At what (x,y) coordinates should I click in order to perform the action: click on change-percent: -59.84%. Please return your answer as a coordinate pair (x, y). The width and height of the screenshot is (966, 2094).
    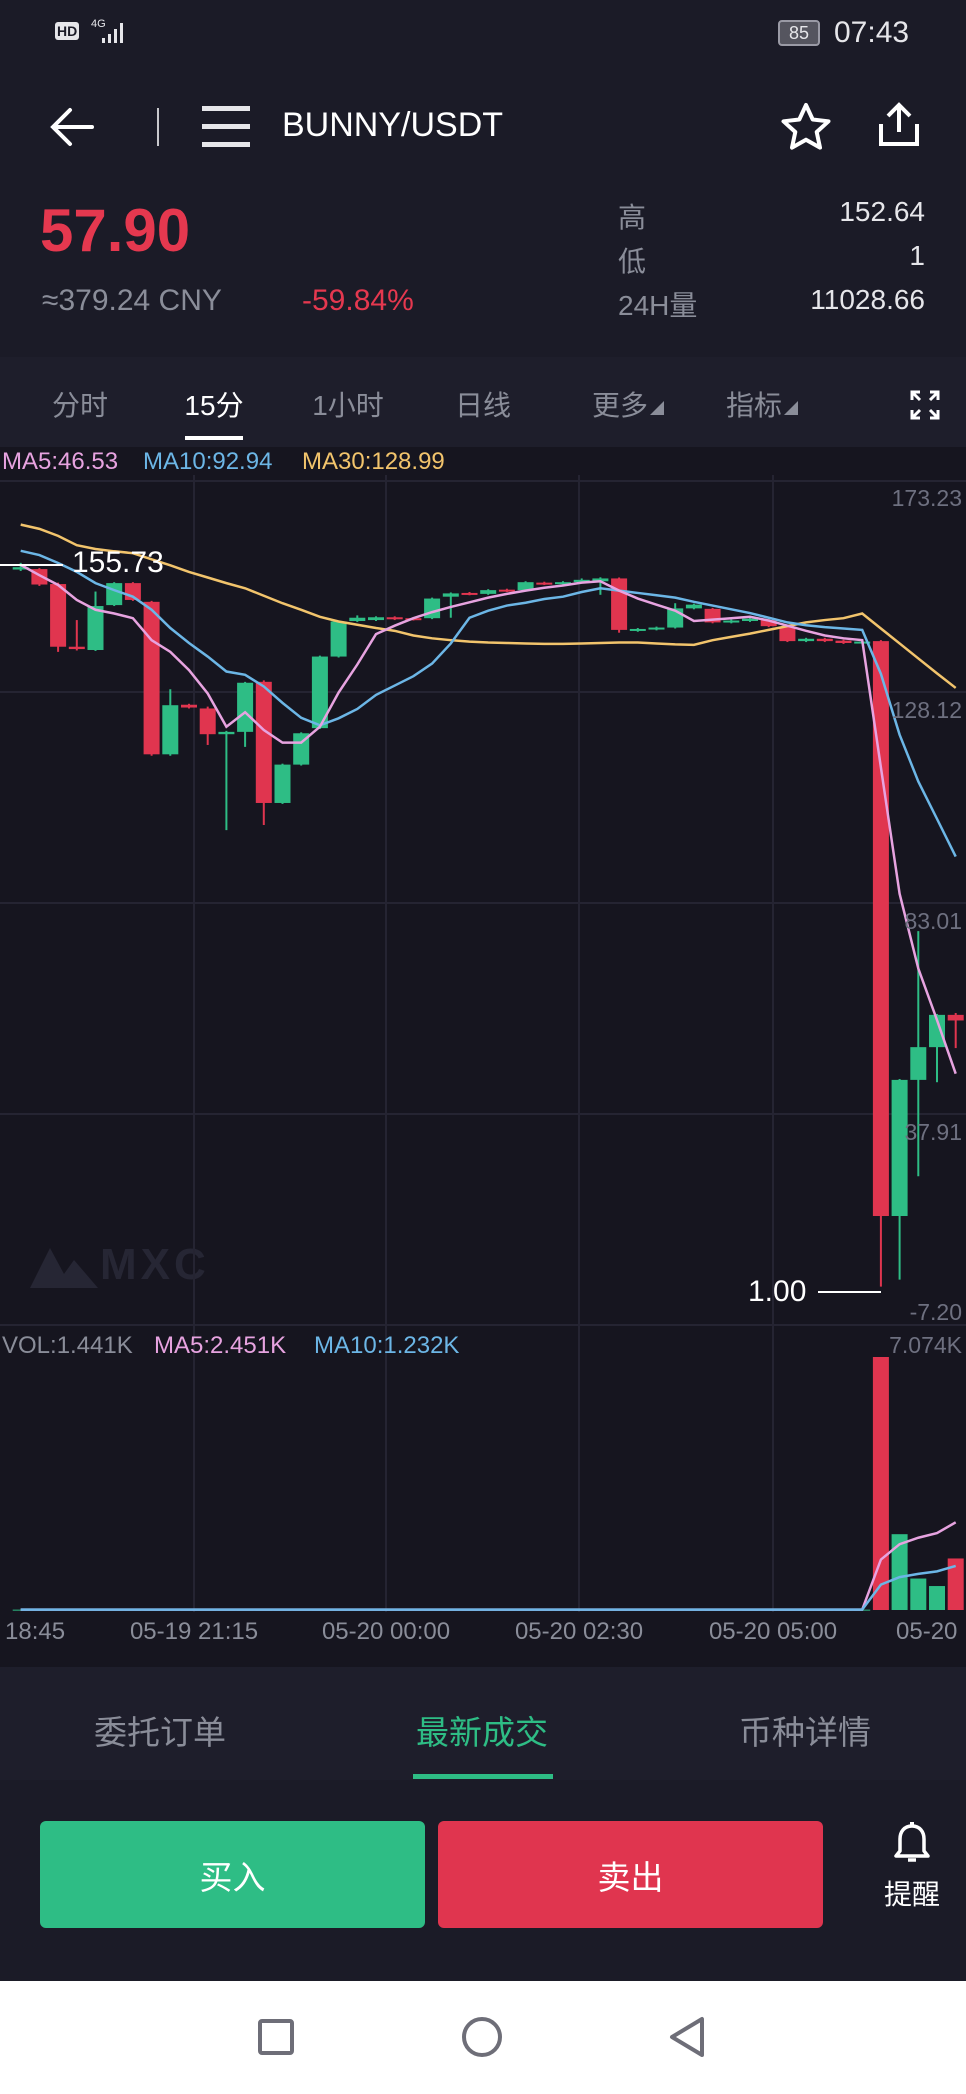
    Looking at the image, I should click on (358, 300).